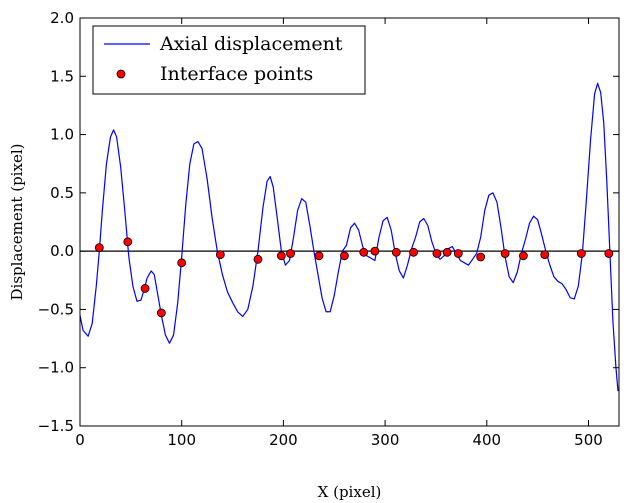 This screenshot has height=503, width=639. I want to click on legend-marker-swatch, so click(121, 74).